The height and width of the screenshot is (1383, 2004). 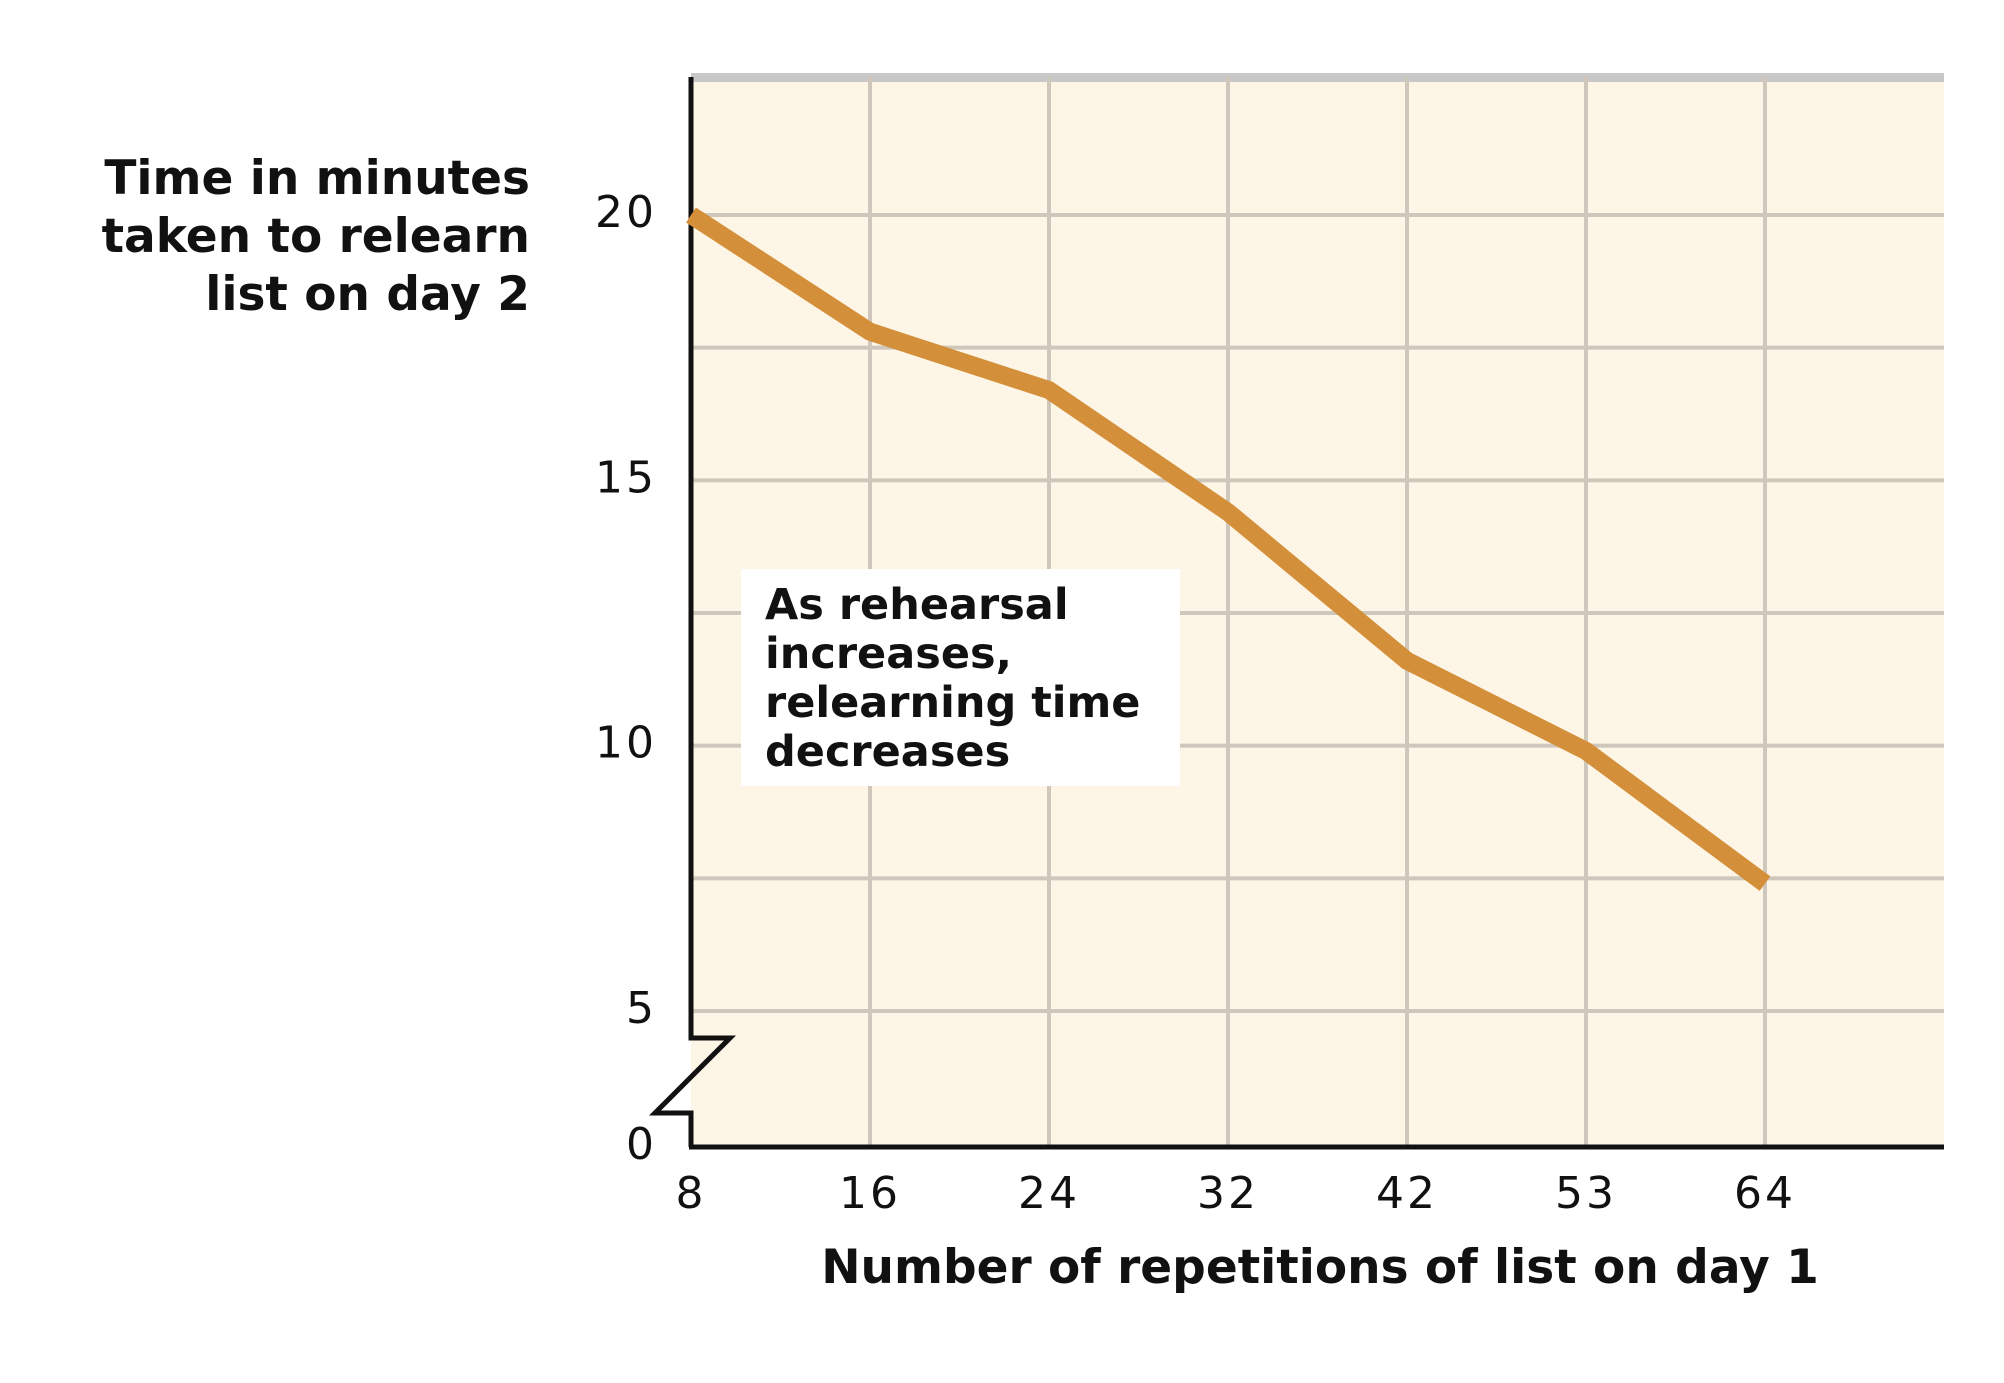 I want to click on x-axis-label: Number of repetitions of list on day 1, so click(x=1320, y=1267).